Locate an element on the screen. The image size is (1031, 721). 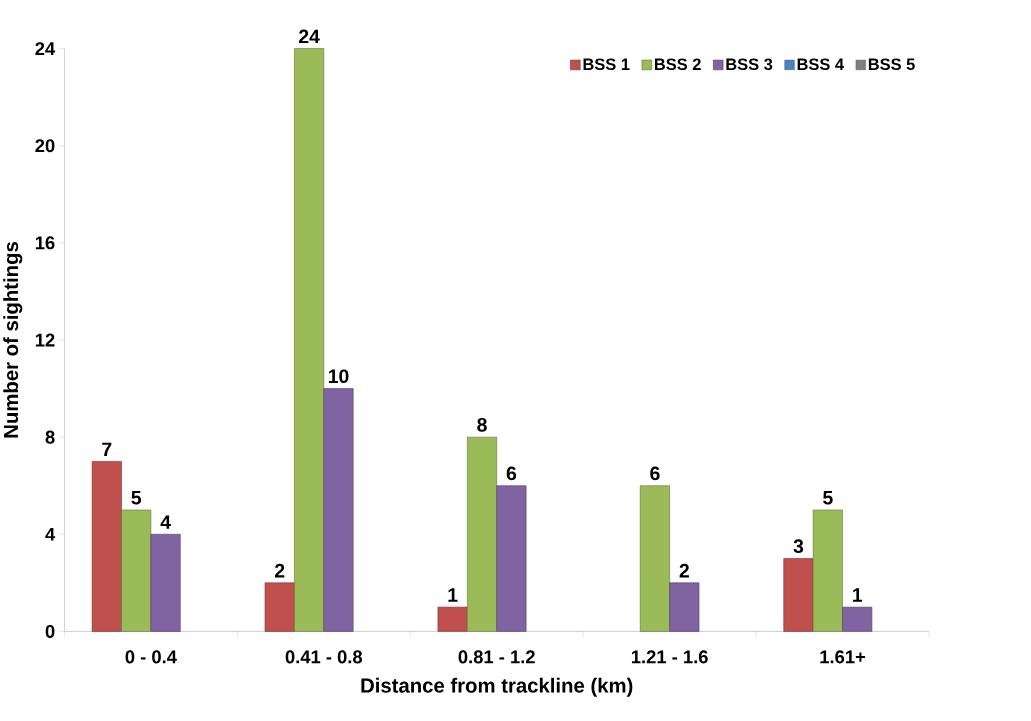
x-tick-label: 0.41 - 0.8 is located at coordinates (324, 657).